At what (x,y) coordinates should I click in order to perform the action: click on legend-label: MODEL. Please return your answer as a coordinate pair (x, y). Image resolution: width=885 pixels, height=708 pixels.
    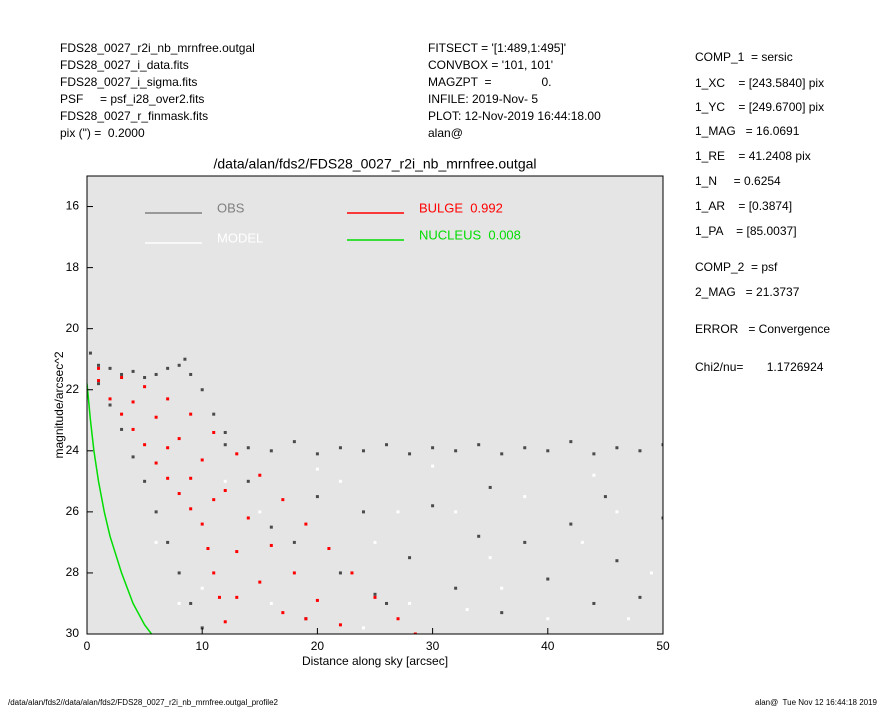
    Looking at the image, I should click on (240, 237).